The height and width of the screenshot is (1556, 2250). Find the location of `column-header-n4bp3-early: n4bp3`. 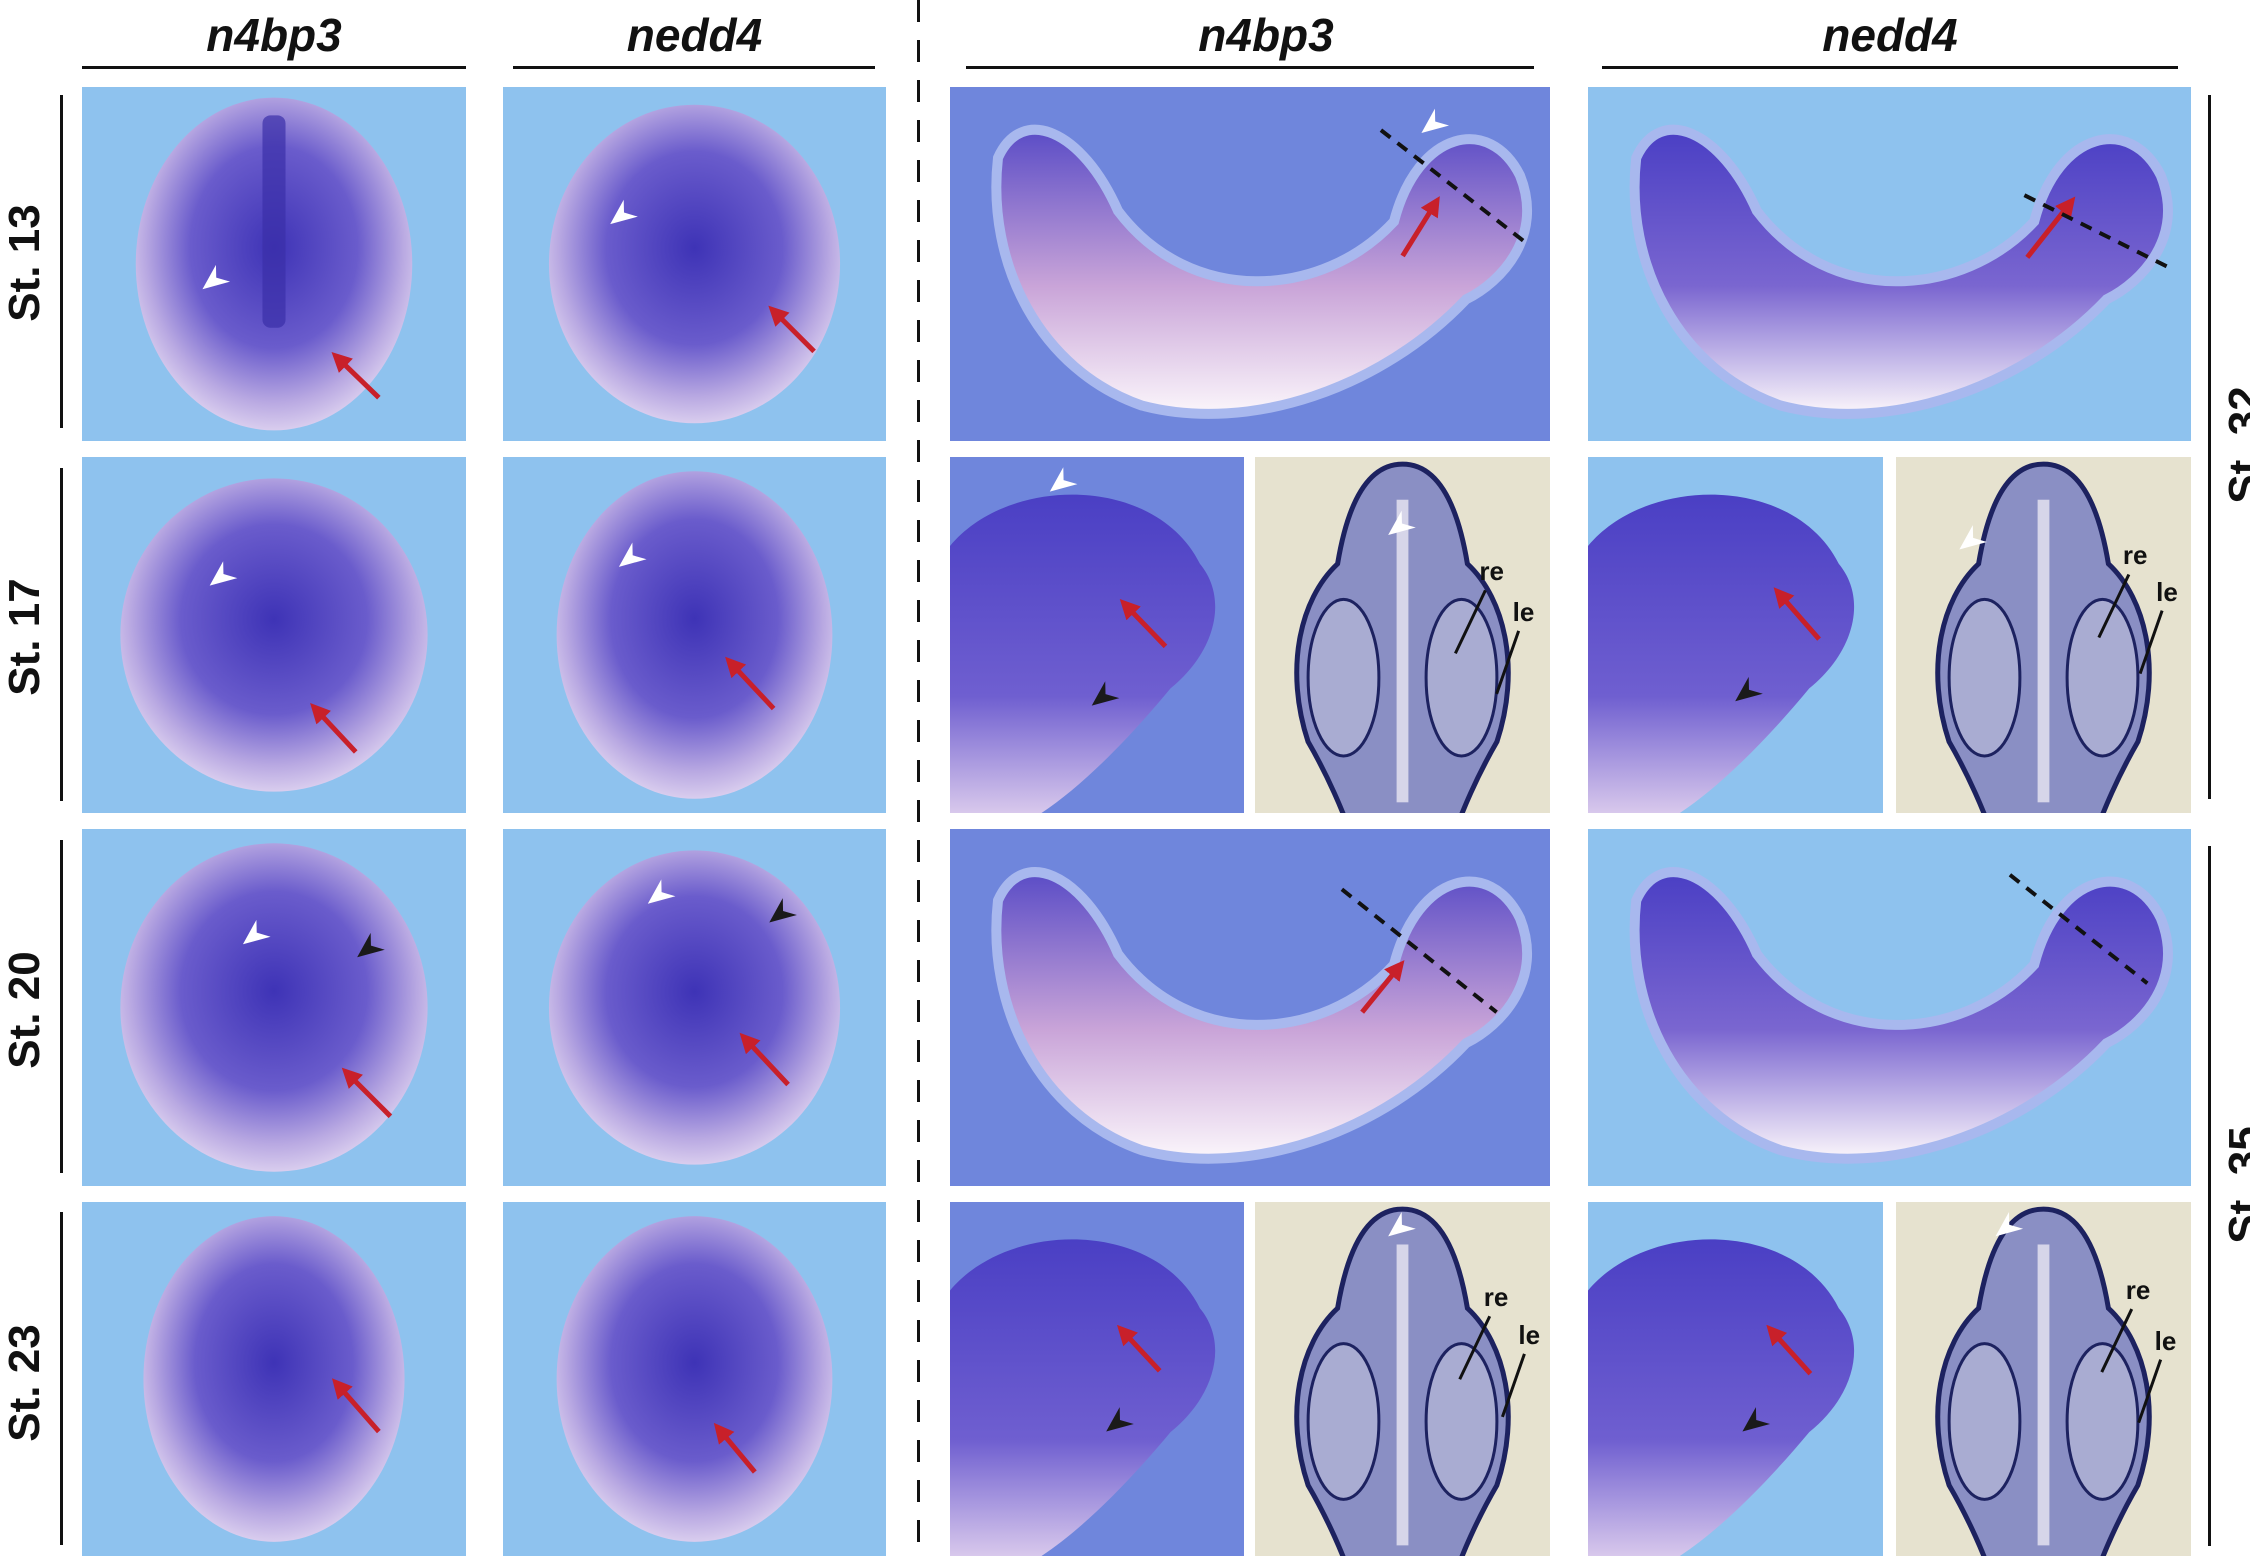

column-header-n4bp3-early: n4bp3 is located at coordinates (274, 35).